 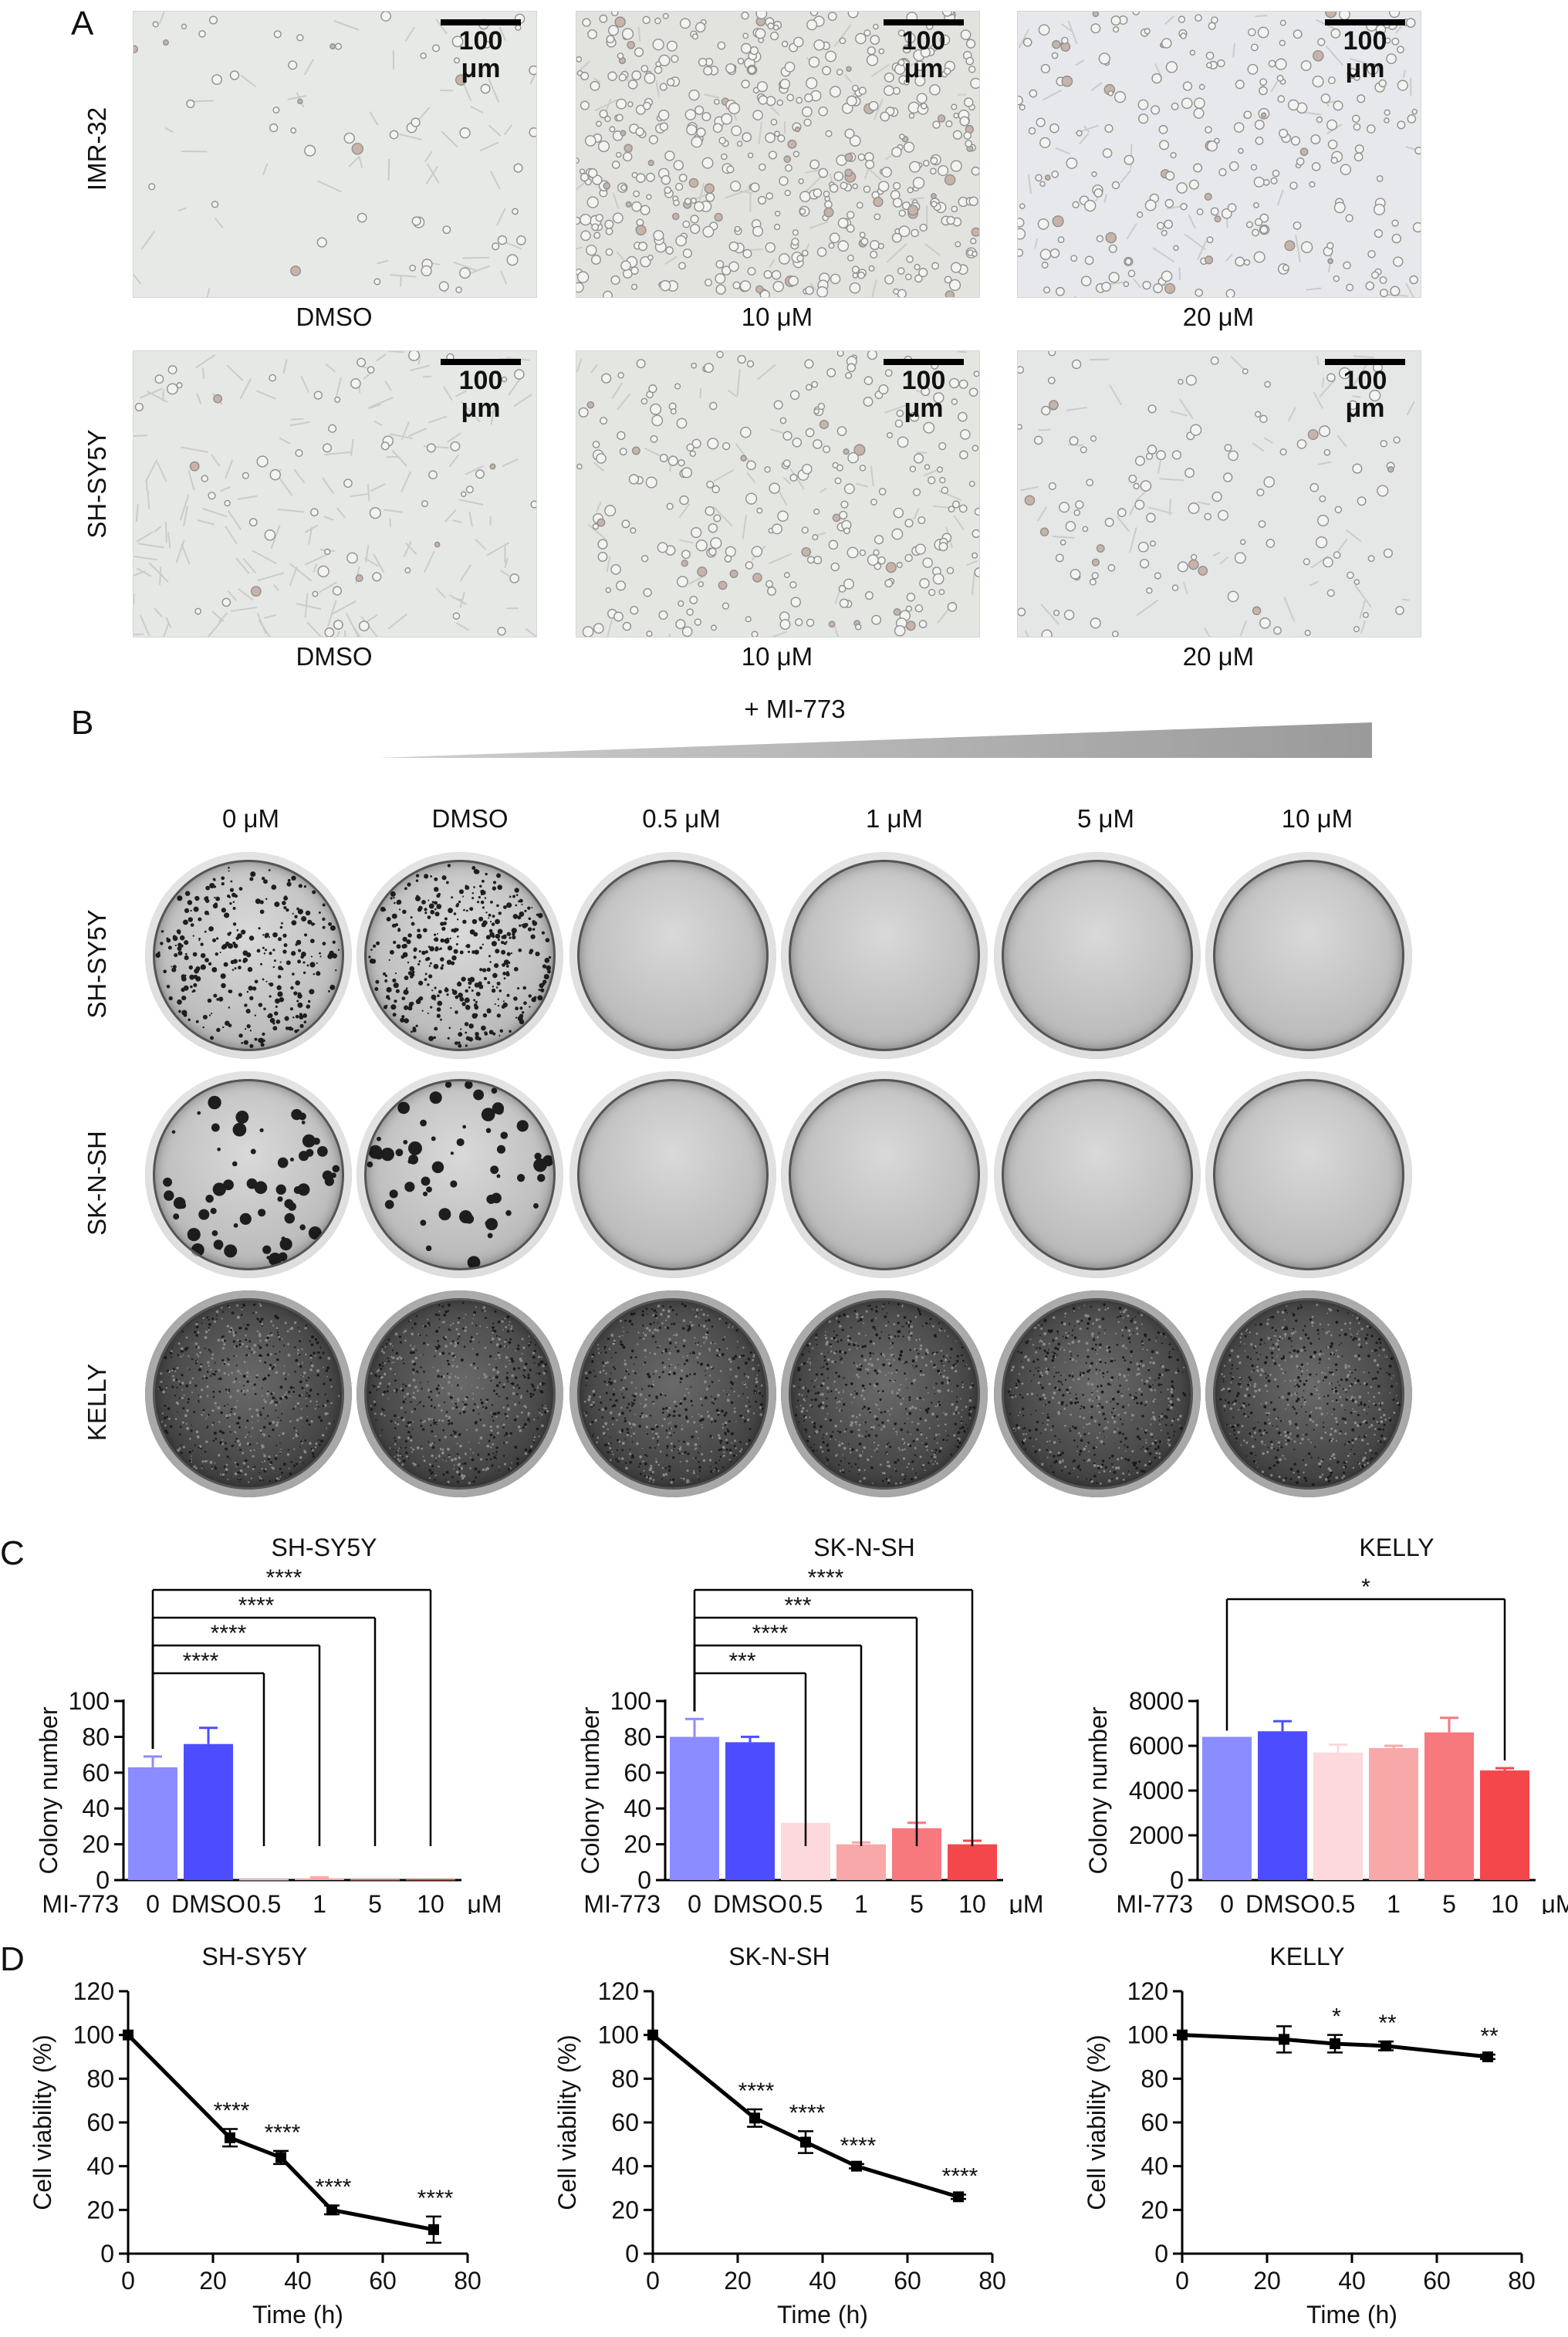 What do you see at coordinates (1098, 1790) in the screenshot?
I see `y-axis-label: Colony number` at bounding box center [1098, 1790].